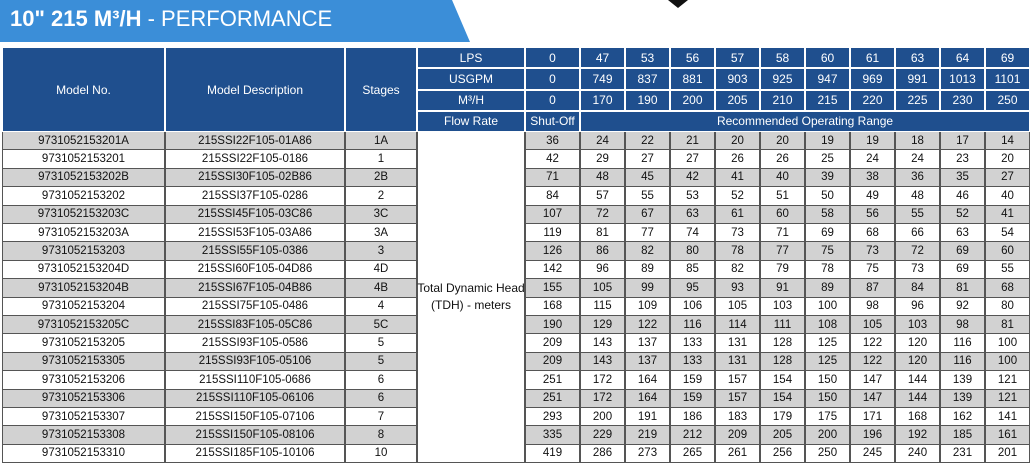 The image size is (1033, 467). Describe the element at coordinates (647, 417) in the screenshot. I see `head-value: 191` at that location.